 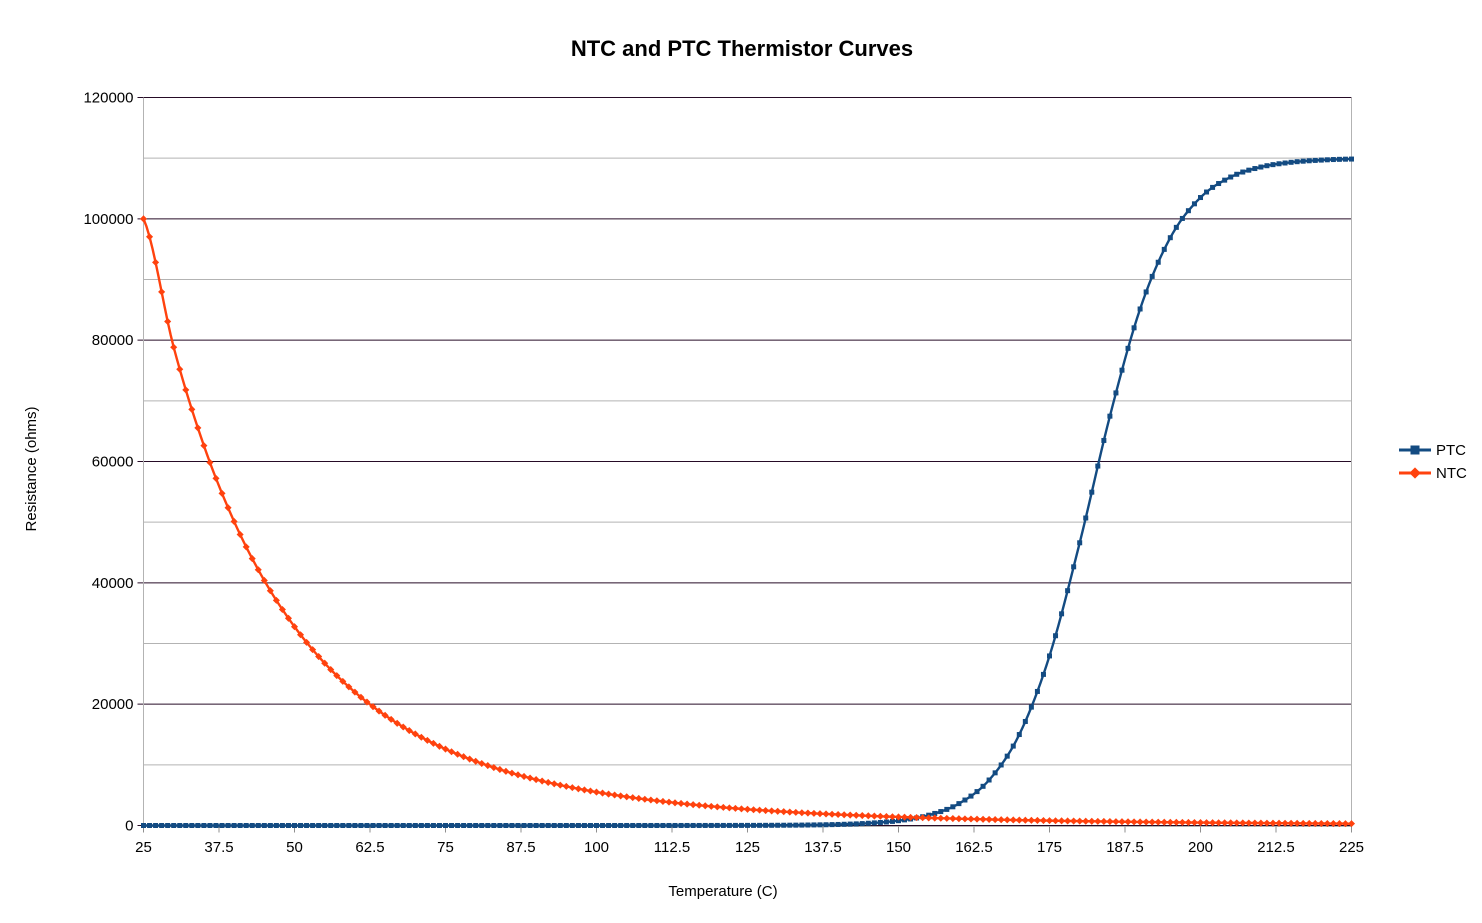 I want to click on y-tick-label: 40000, so click(x=113, y=583).